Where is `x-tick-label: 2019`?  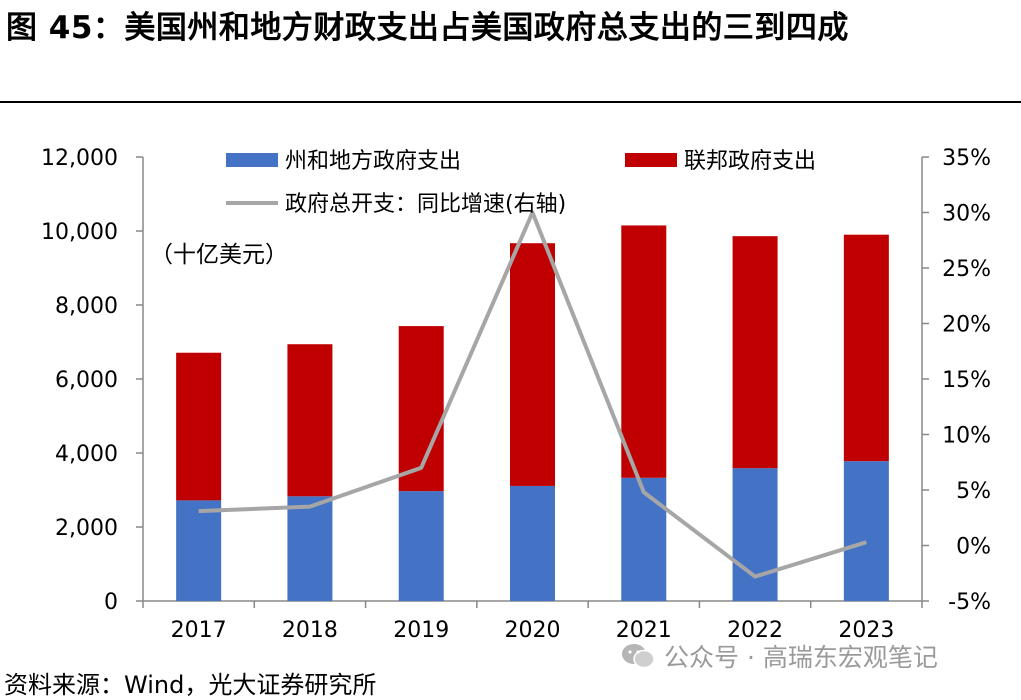
x-tick-label: 2019 is located at coordinates (421, 630).